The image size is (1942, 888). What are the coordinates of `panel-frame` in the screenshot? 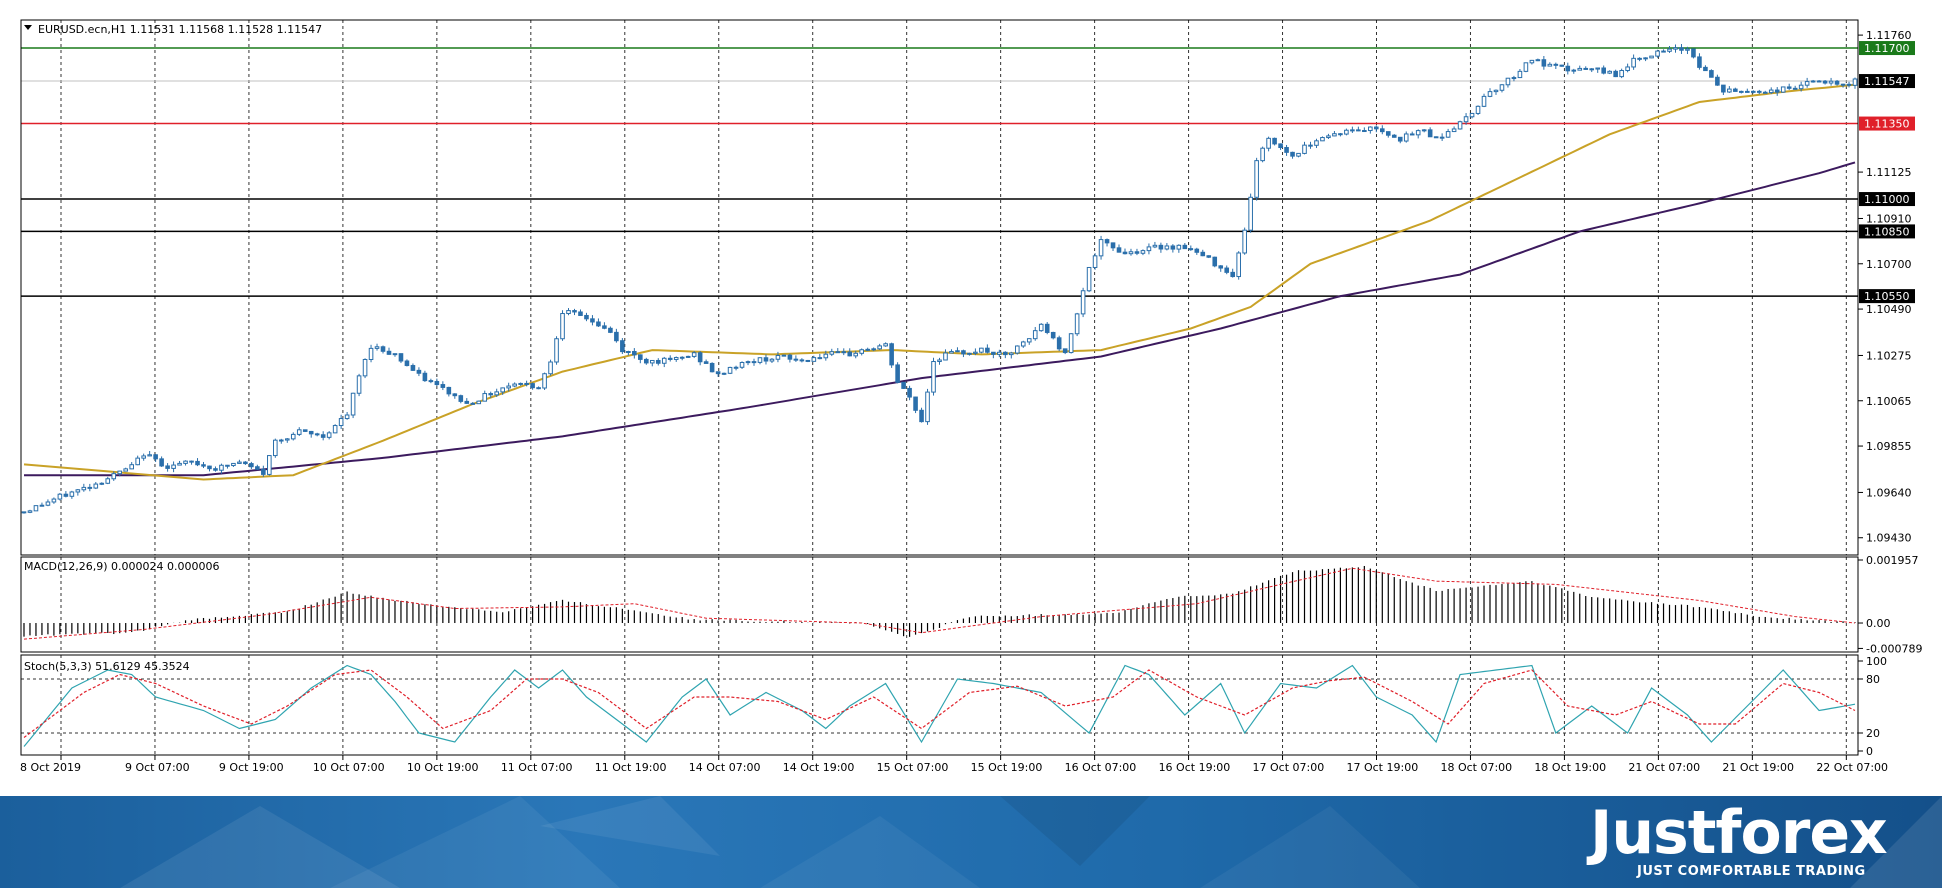 It's located at (939, 705).